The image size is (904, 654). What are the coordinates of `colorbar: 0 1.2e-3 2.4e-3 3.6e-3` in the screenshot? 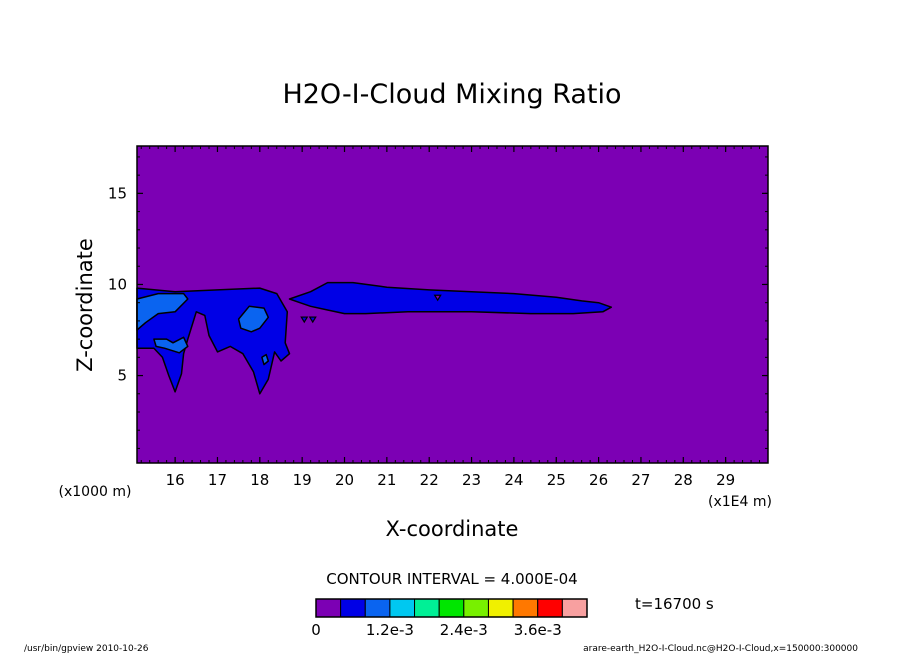 It's located at (449, 618).